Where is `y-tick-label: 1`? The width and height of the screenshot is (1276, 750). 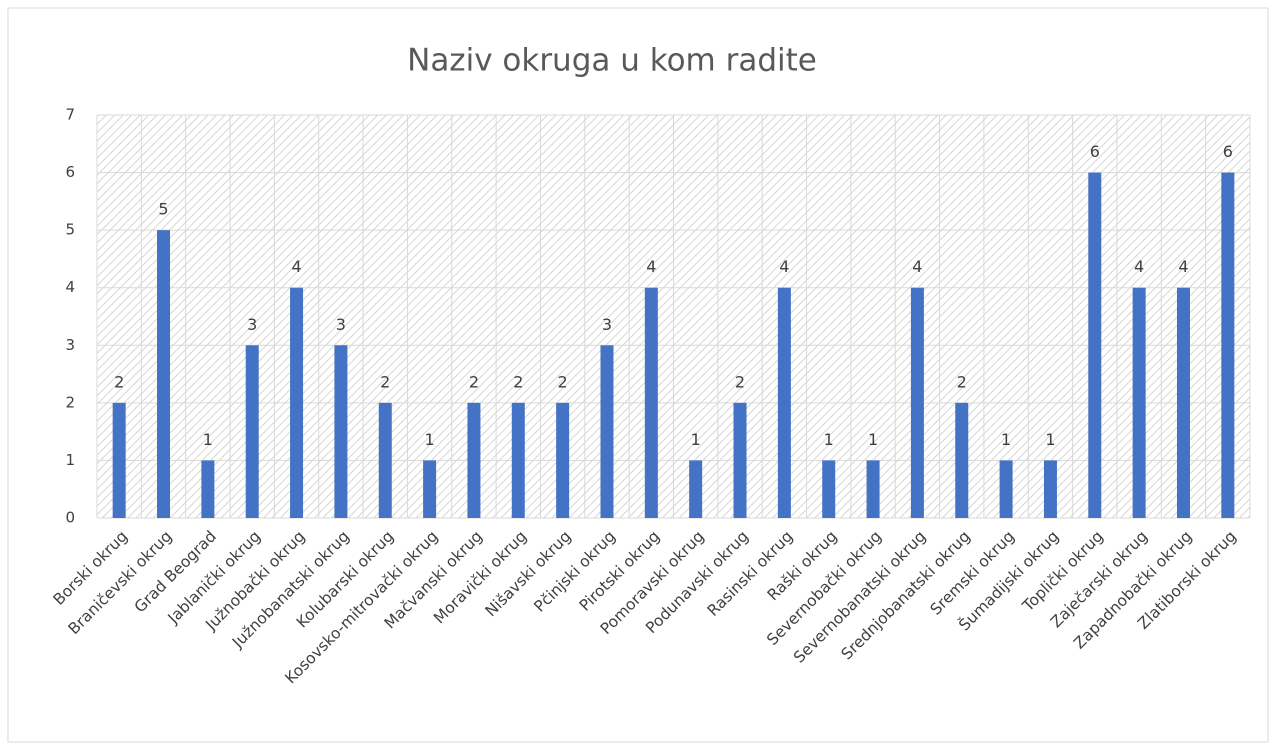
y-tick-label: 1 is located at coordinates (70, 460).